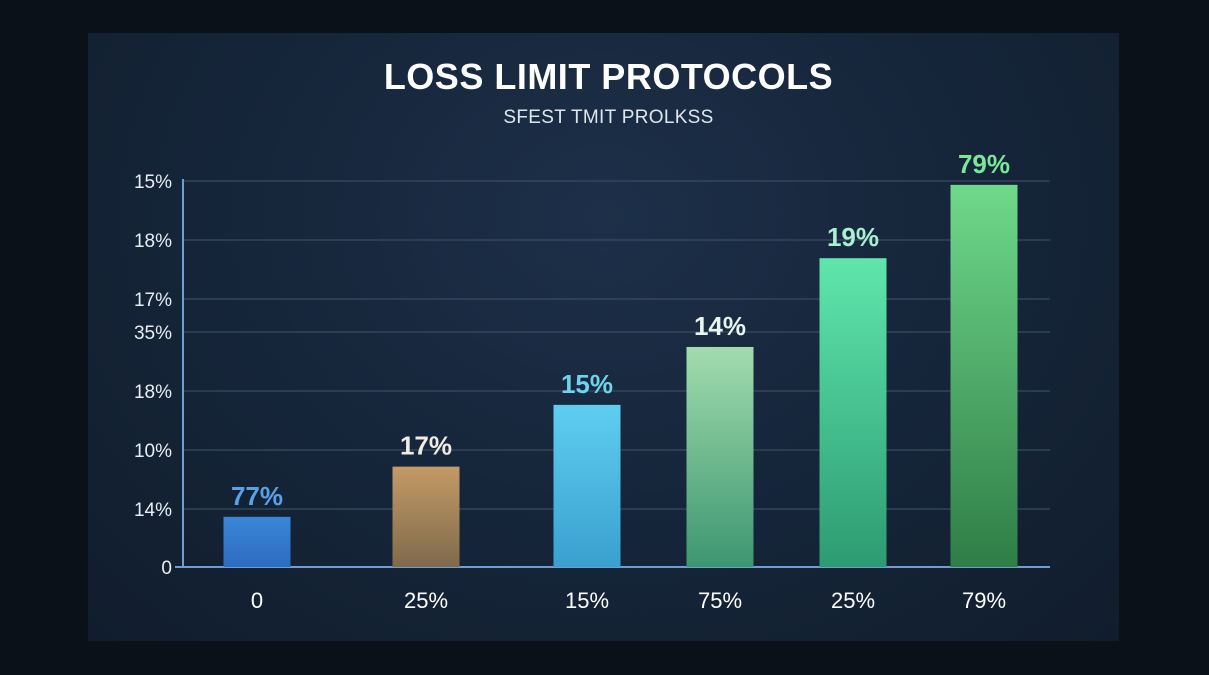 The height and width of the screenshot is (675, 1209). Describe the element at coordinates (153, 510) in the screenshot. I see `y-tick-label: 14%` at that location.